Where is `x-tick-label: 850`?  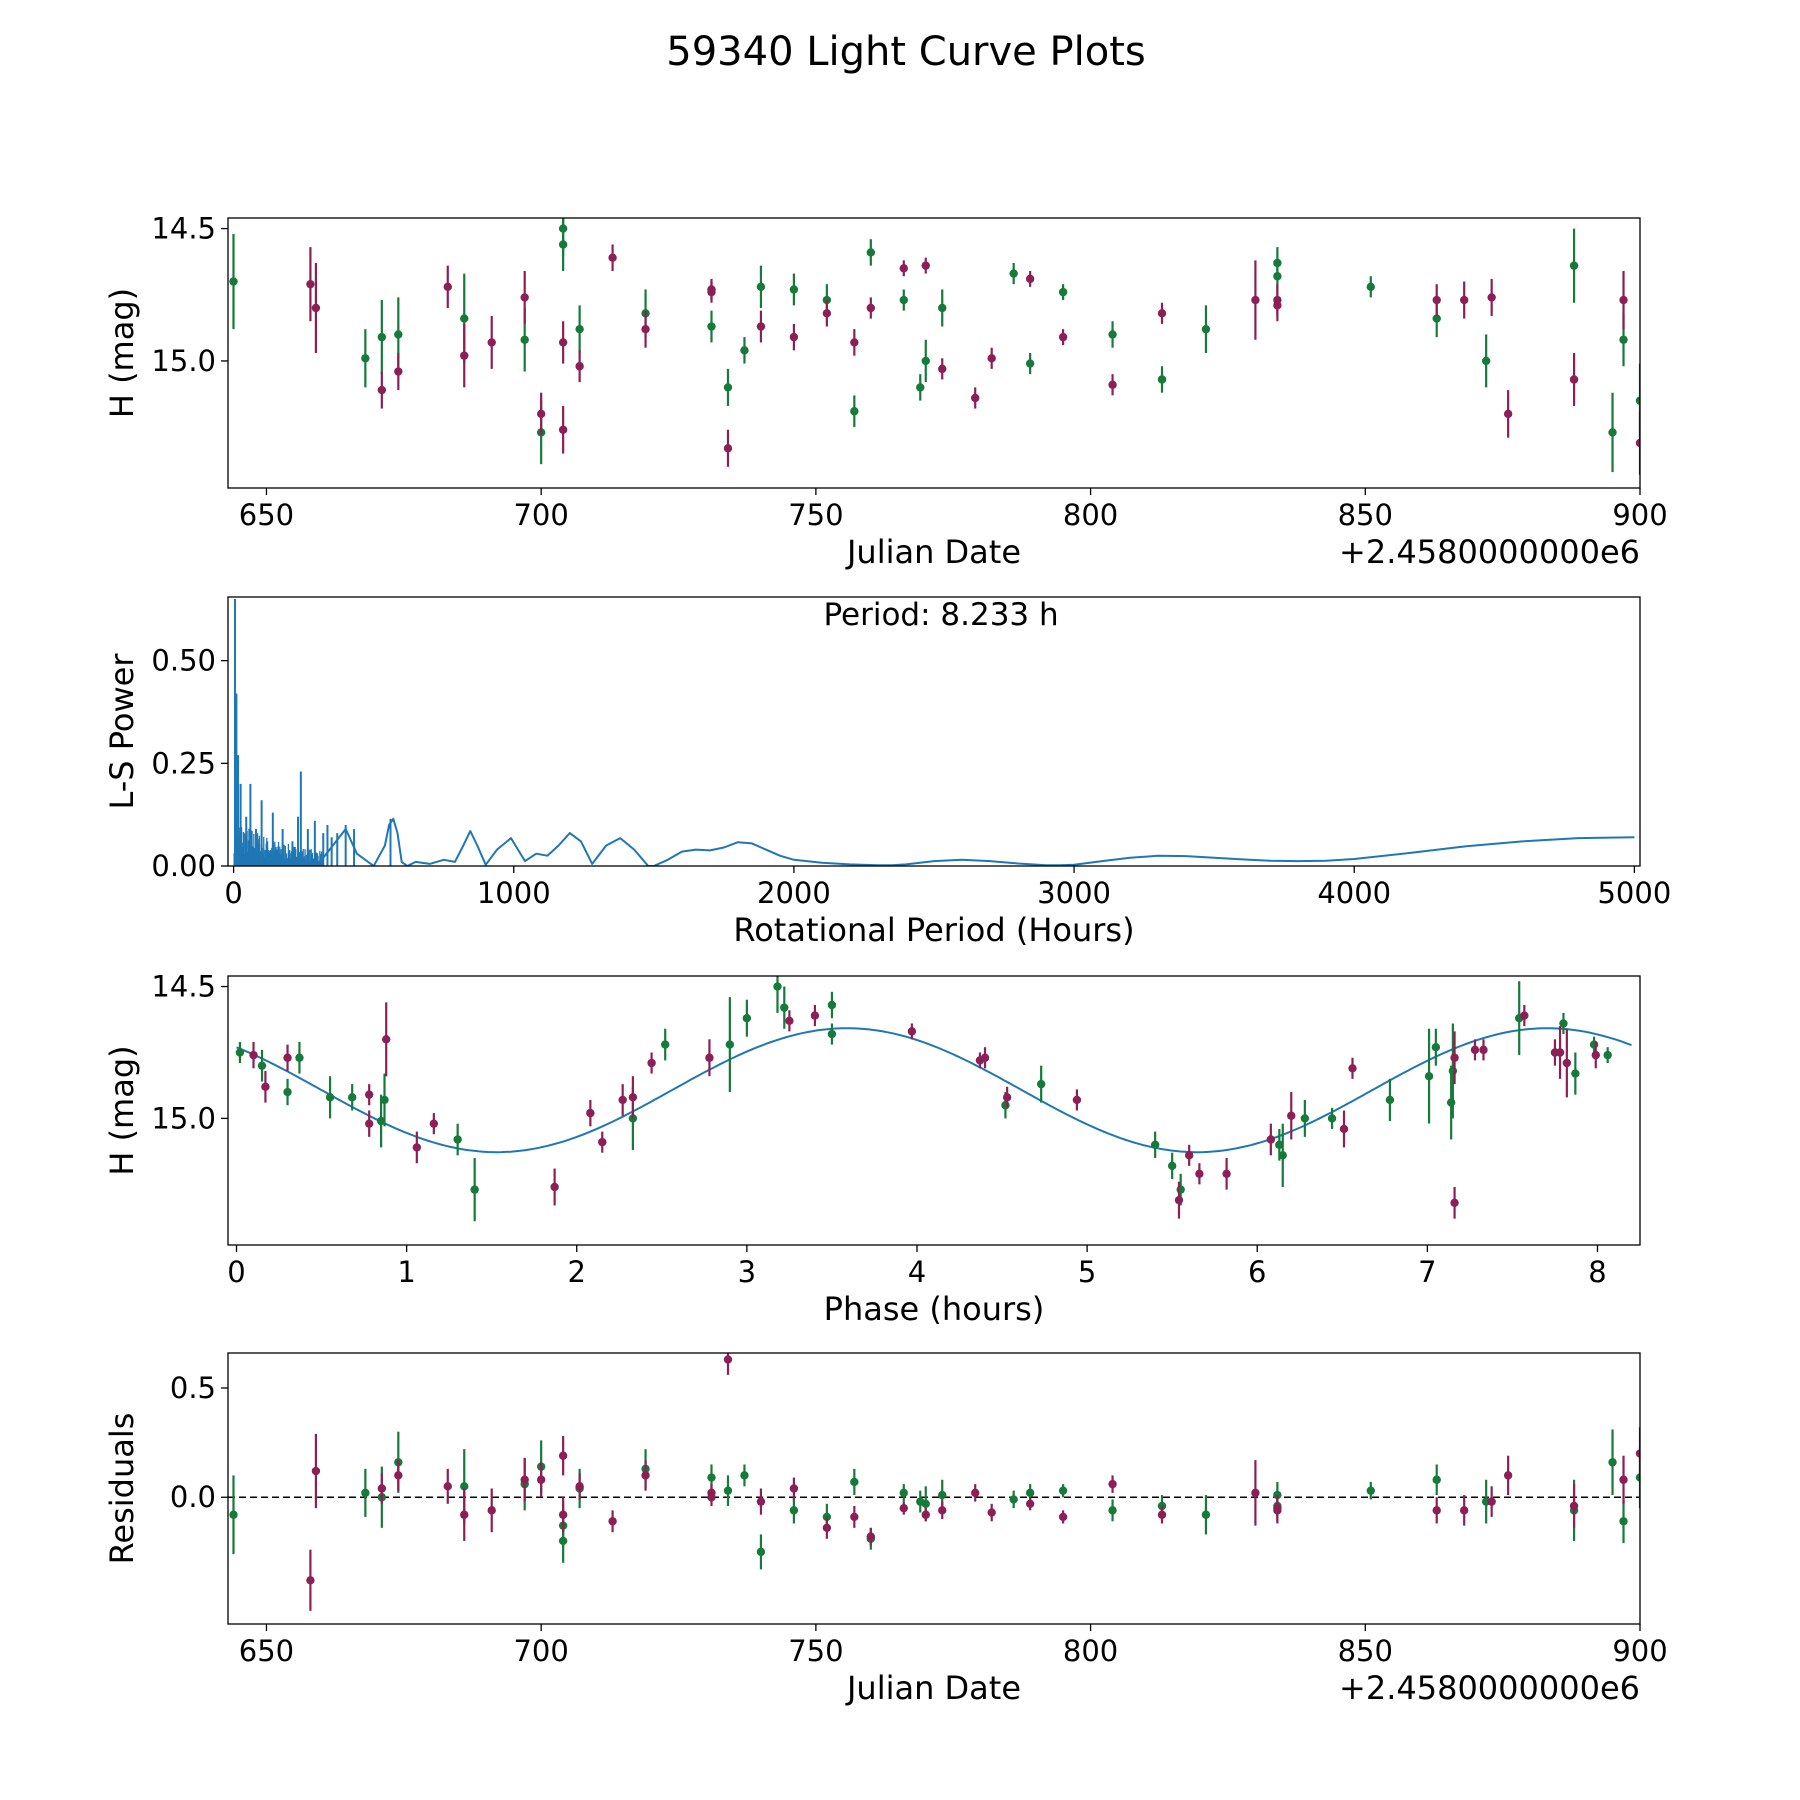 x-tick-label: 850 is located at coordinates (1365, 515).